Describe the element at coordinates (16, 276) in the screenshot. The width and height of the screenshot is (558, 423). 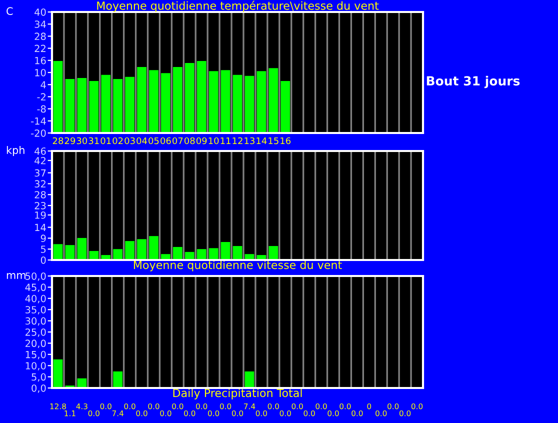
I see `y-axis-title: mm` at that location.